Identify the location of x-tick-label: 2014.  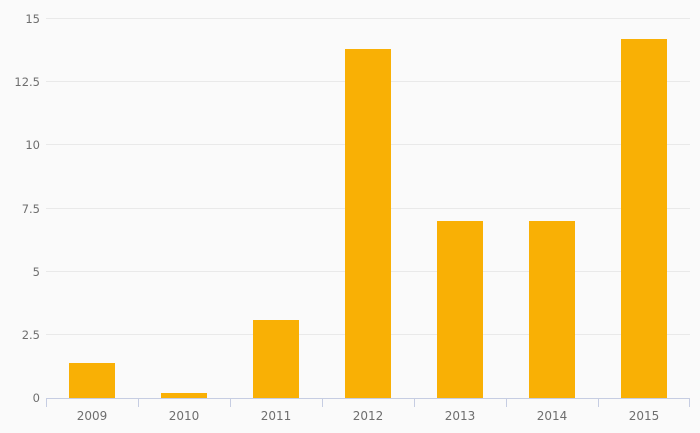
(552, 416).